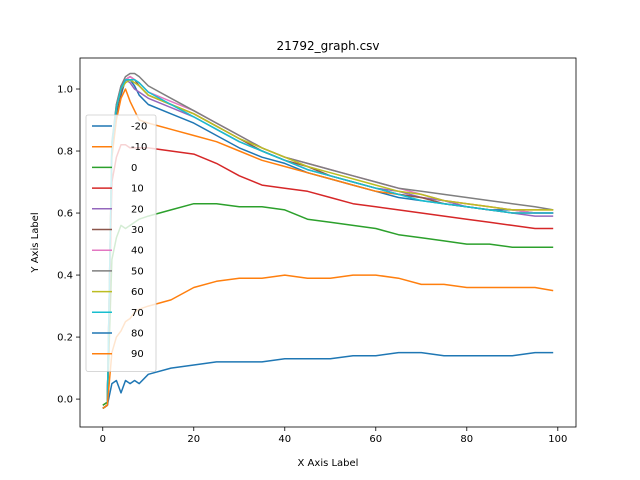 The image size is (640, 480). Describe the element at coordinates (137, 209) in the screenshot. I see `legend-label: 20` at that location.